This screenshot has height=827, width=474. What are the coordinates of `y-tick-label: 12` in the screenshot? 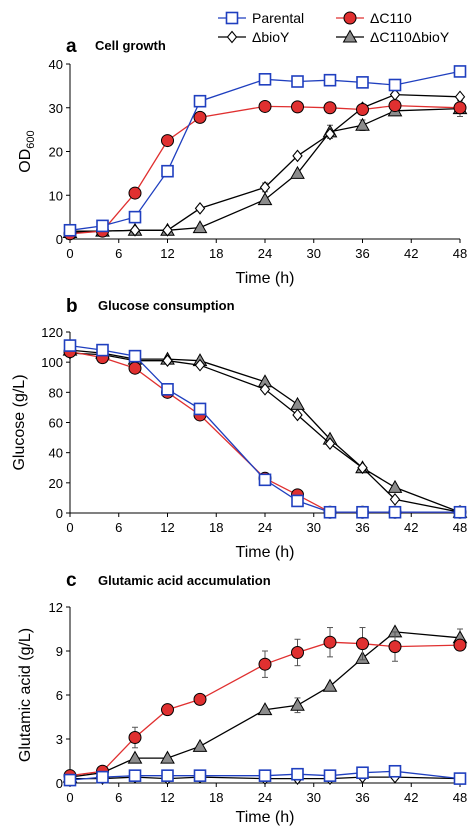 It's located at (56, 607).